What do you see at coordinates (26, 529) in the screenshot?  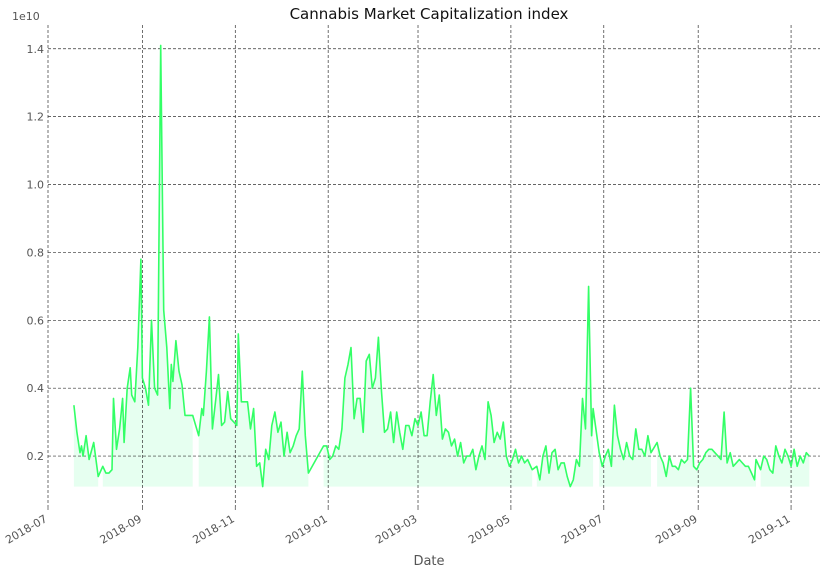 I see `x-tick-label: 2018-07` at bounding box center [26, 529].